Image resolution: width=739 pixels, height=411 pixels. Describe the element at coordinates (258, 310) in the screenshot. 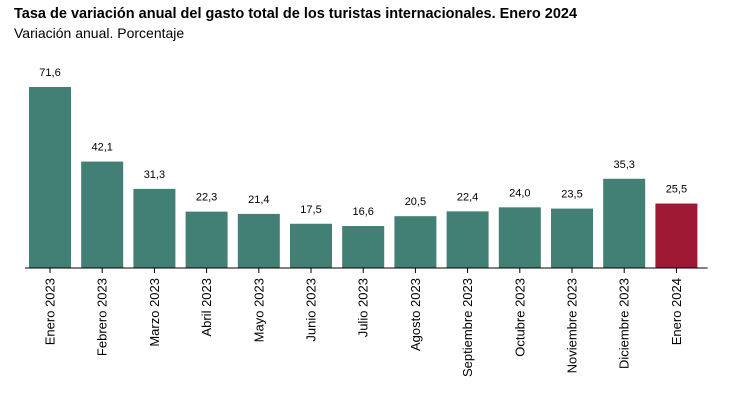

I see `x-label-5: Mayo 2023` at that location.